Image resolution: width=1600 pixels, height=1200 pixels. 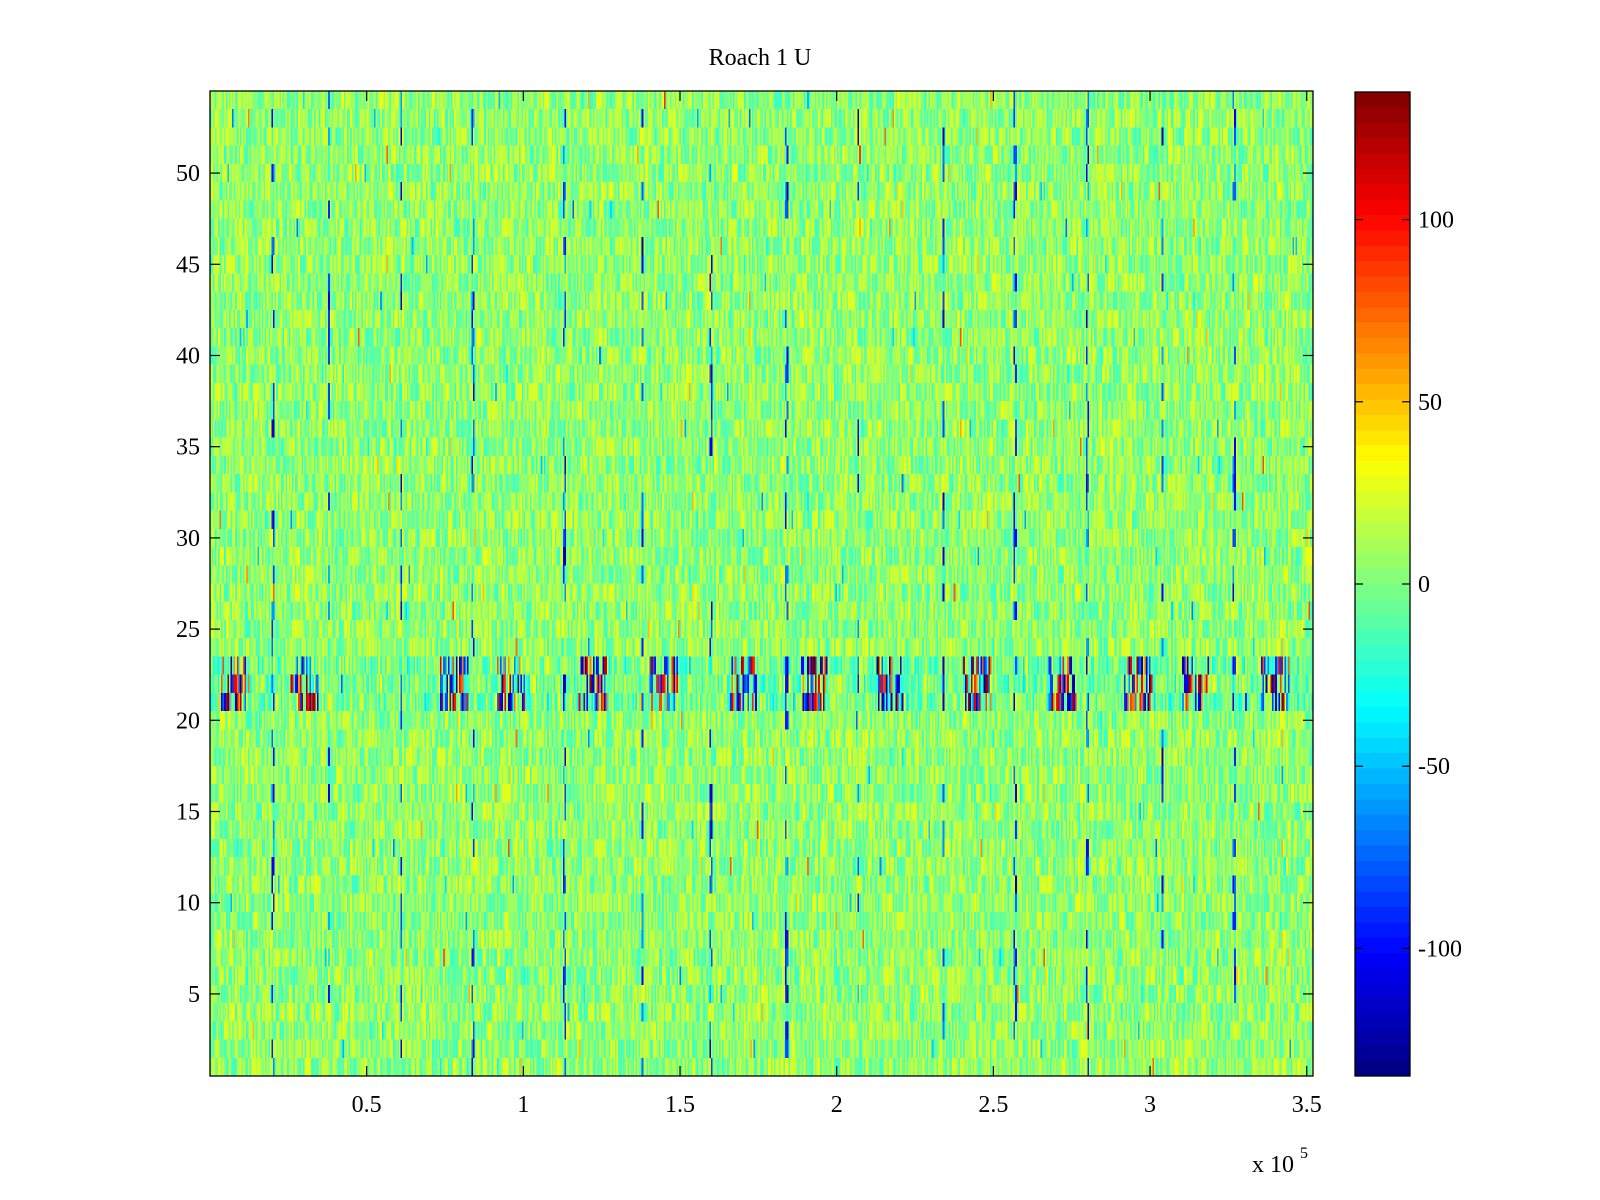 What do you see at coordinates (837, 1105) in the screenshot?
I see `x-tick-label: 2` at bounding box center [837, 1105].